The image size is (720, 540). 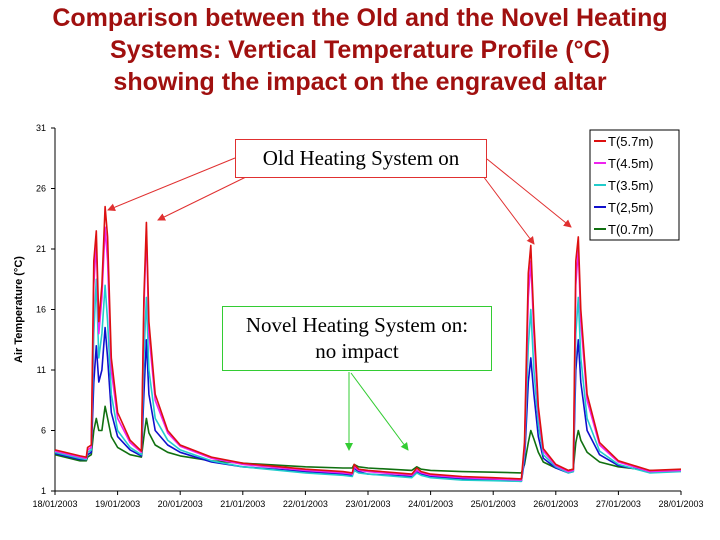 I want to click on x-tick-label: 18/01/2003, so click(x=54, y=504).